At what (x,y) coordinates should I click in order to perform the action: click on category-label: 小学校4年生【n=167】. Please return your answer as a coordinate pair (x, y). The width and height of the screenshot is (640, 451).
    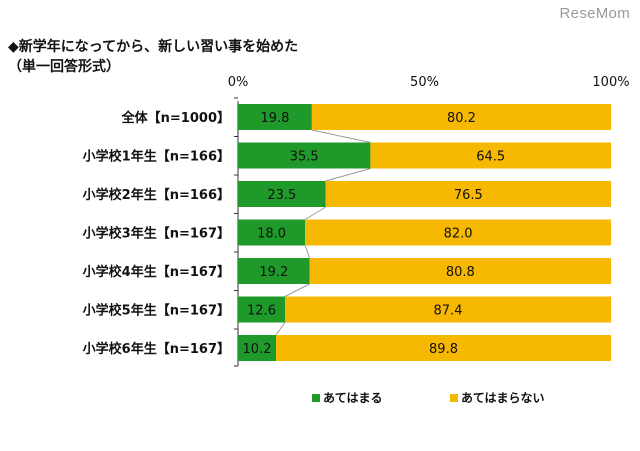
    Looking at the image, I should click on (156, 272).